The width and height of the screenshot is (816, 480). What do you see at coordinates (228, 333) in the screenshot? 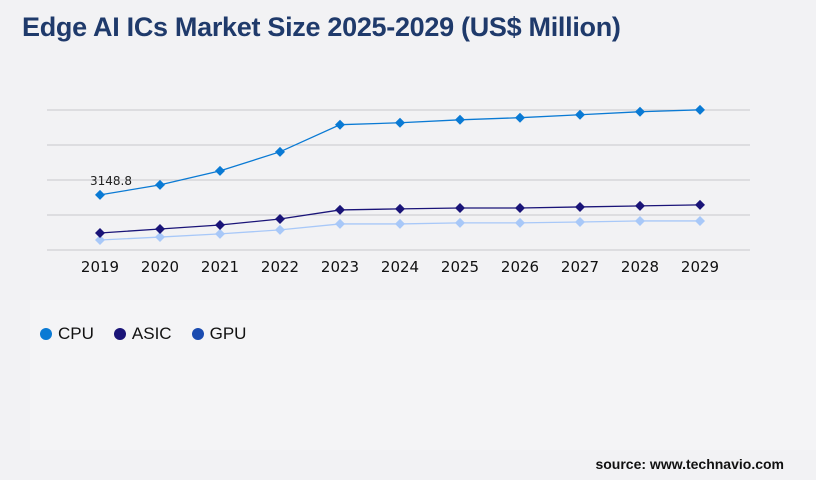
I see `legend-label: GPU` at bounding box center [228, 333].